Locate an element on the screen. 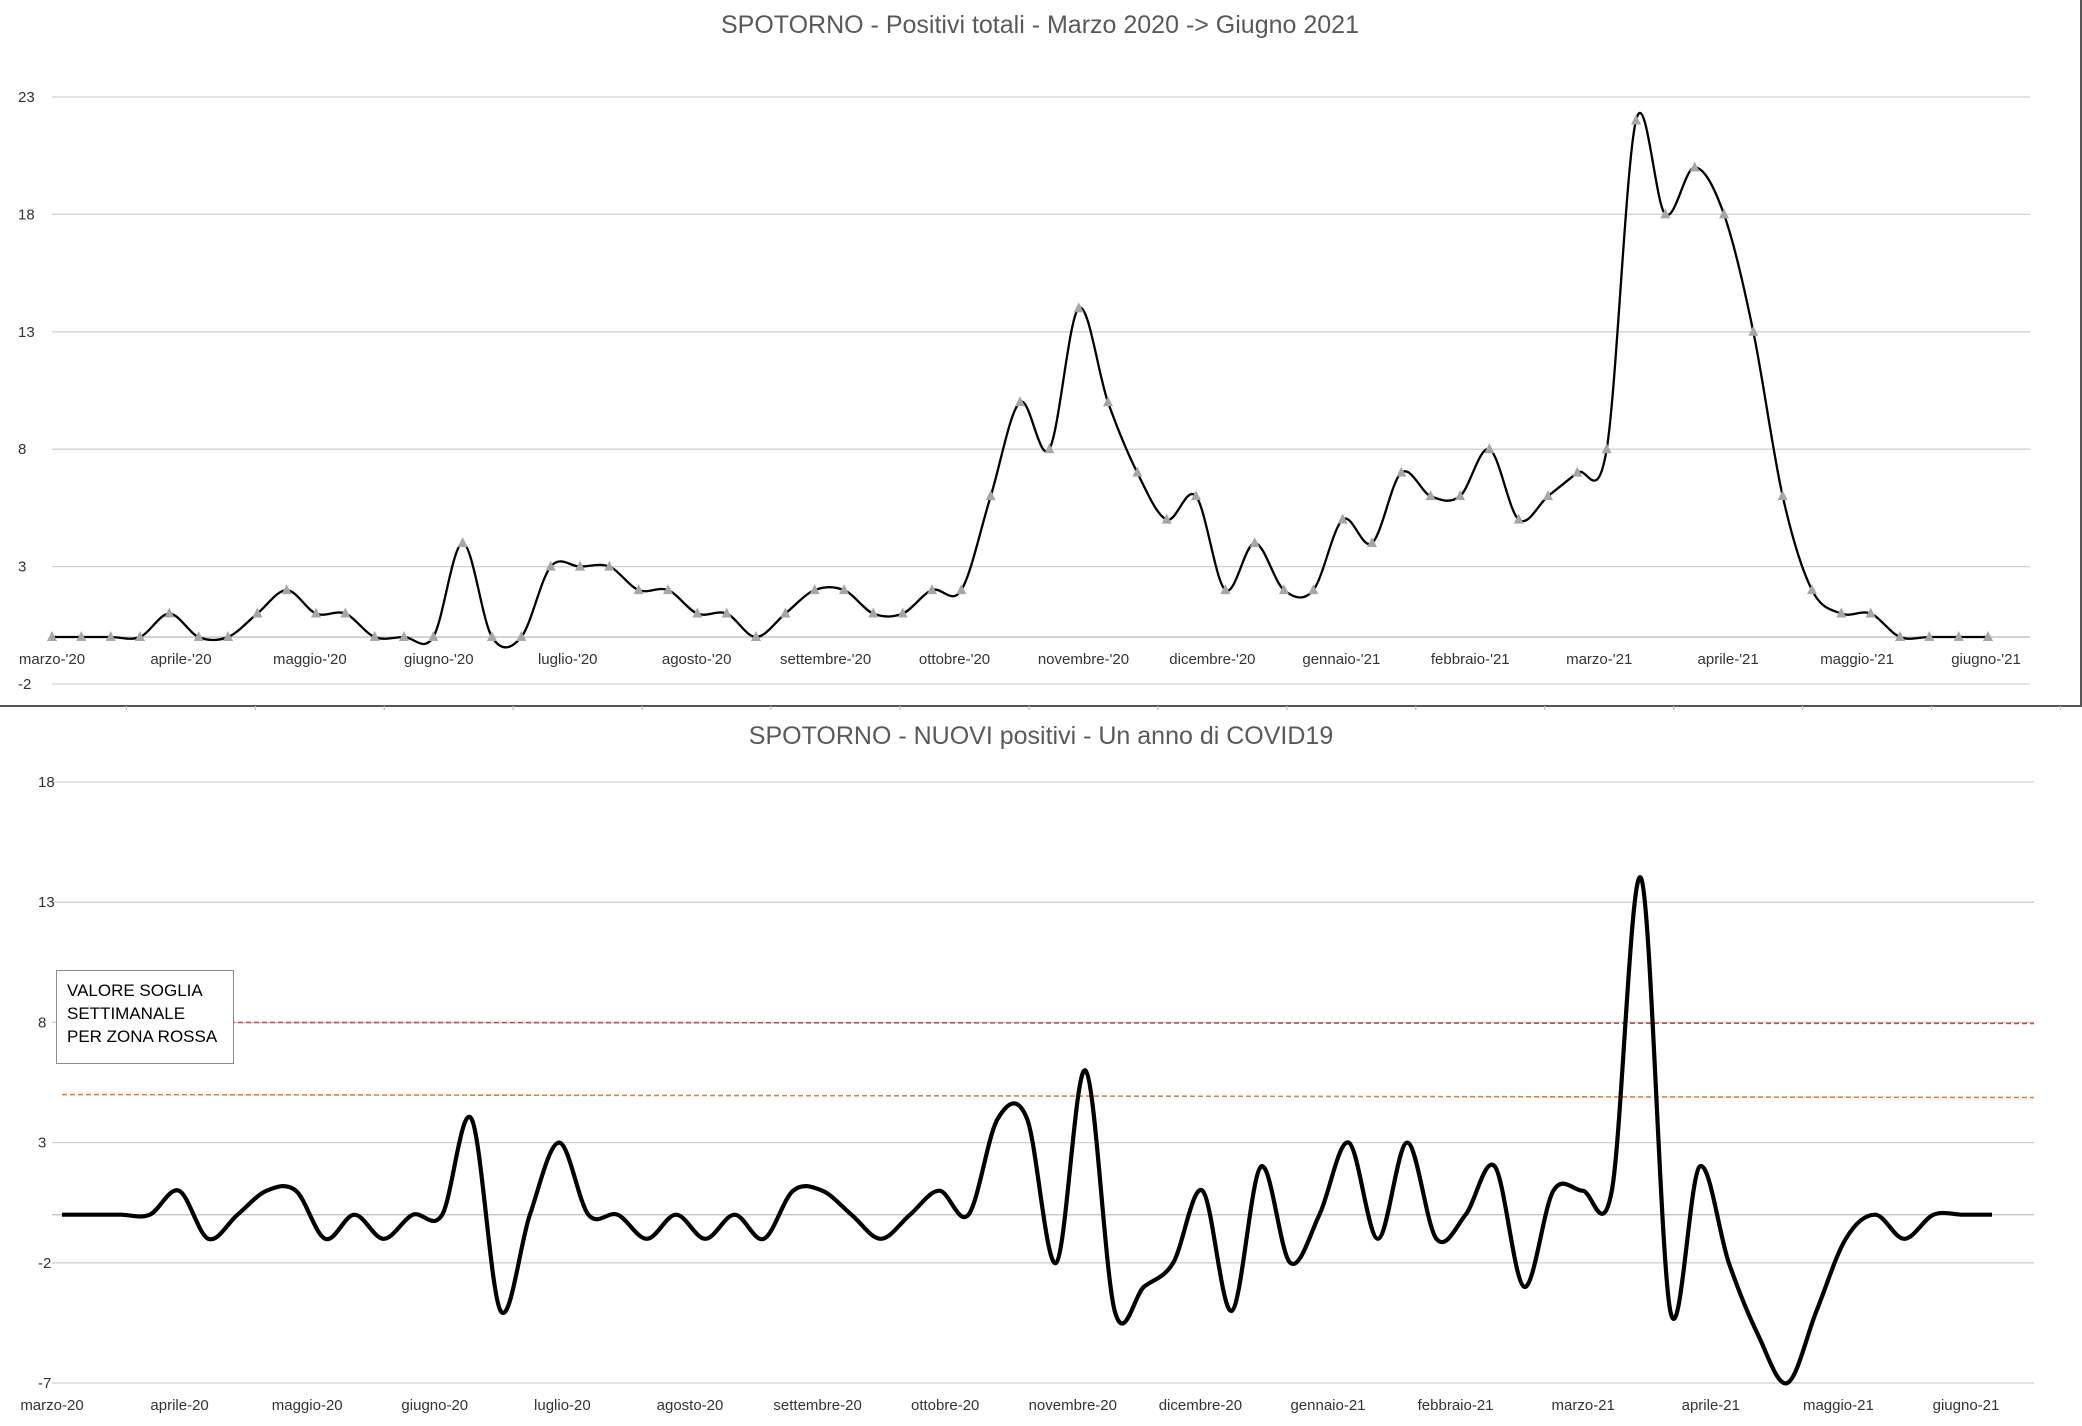 The image size is (2082, 1426). threshold-annotation-box: VALORE SOGLIA SETTIMANALE PER ZONA ROSSA is located at coordinates (145, 1017).